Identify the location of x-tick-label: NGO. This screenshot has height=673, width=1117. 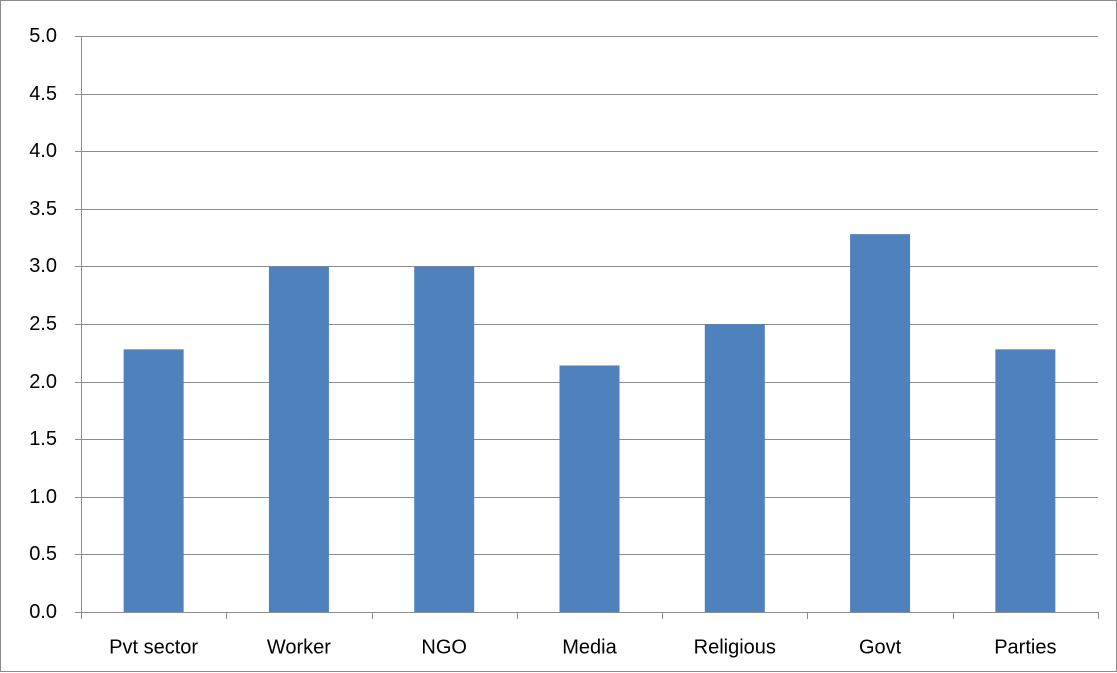
(444, 647).